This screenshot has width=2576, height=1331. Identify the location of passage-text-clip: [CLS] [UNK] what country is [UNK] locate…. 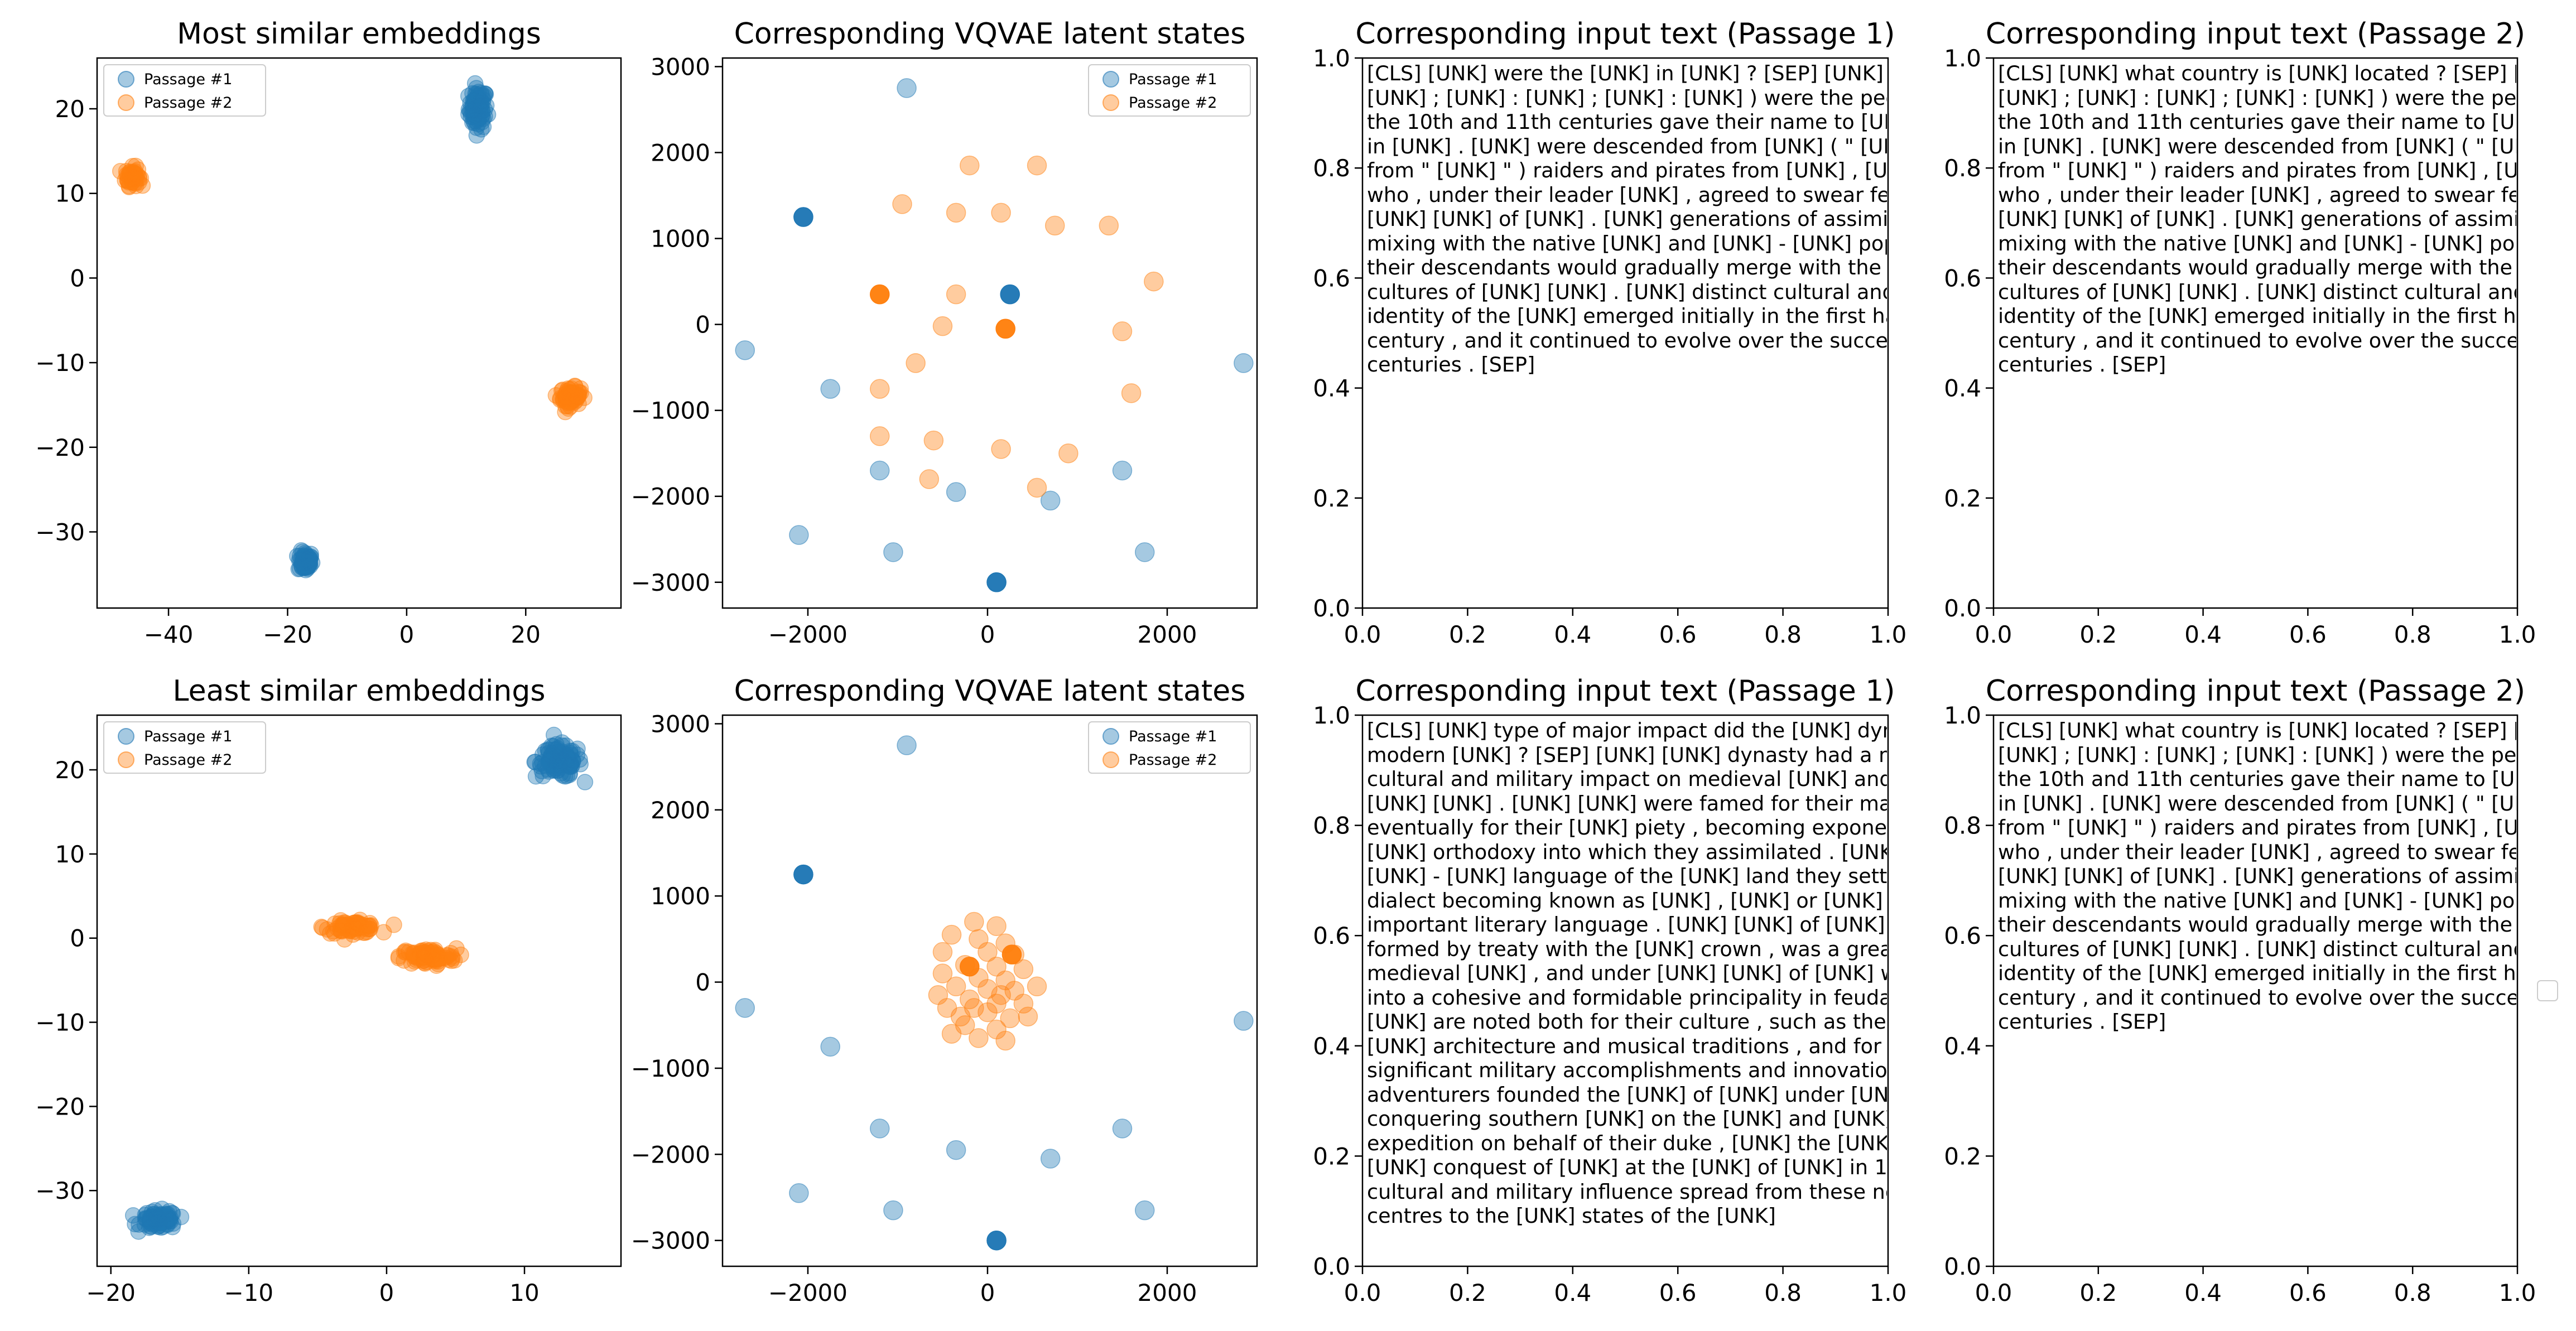
(2257, 219).